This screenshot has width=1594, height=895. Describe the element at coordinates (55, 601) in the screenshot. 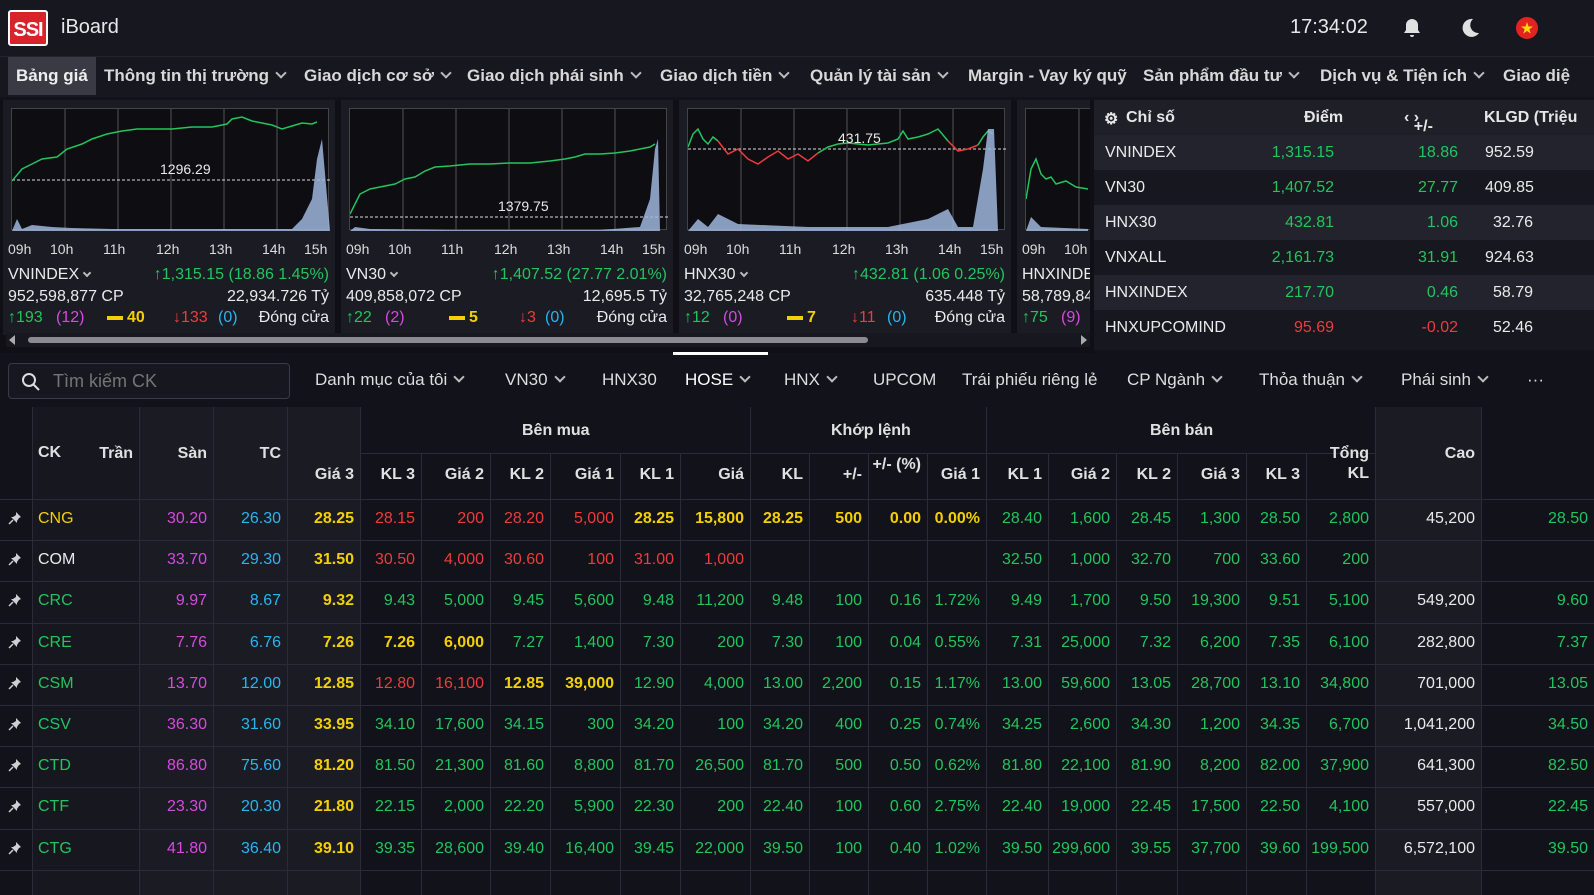

I see `cell-ck: CRC` at that location.